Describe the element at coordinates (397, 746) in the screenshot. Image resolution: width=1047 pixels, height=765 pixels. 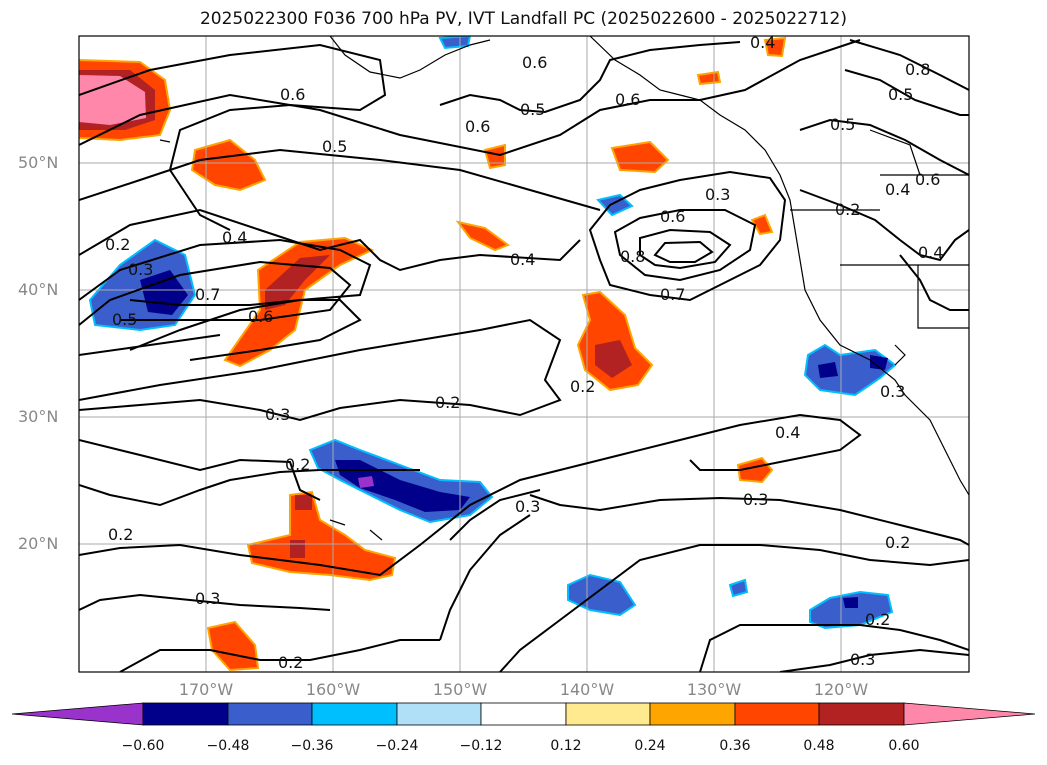
I see `colorbar-tick-label: −0.24` at that location.